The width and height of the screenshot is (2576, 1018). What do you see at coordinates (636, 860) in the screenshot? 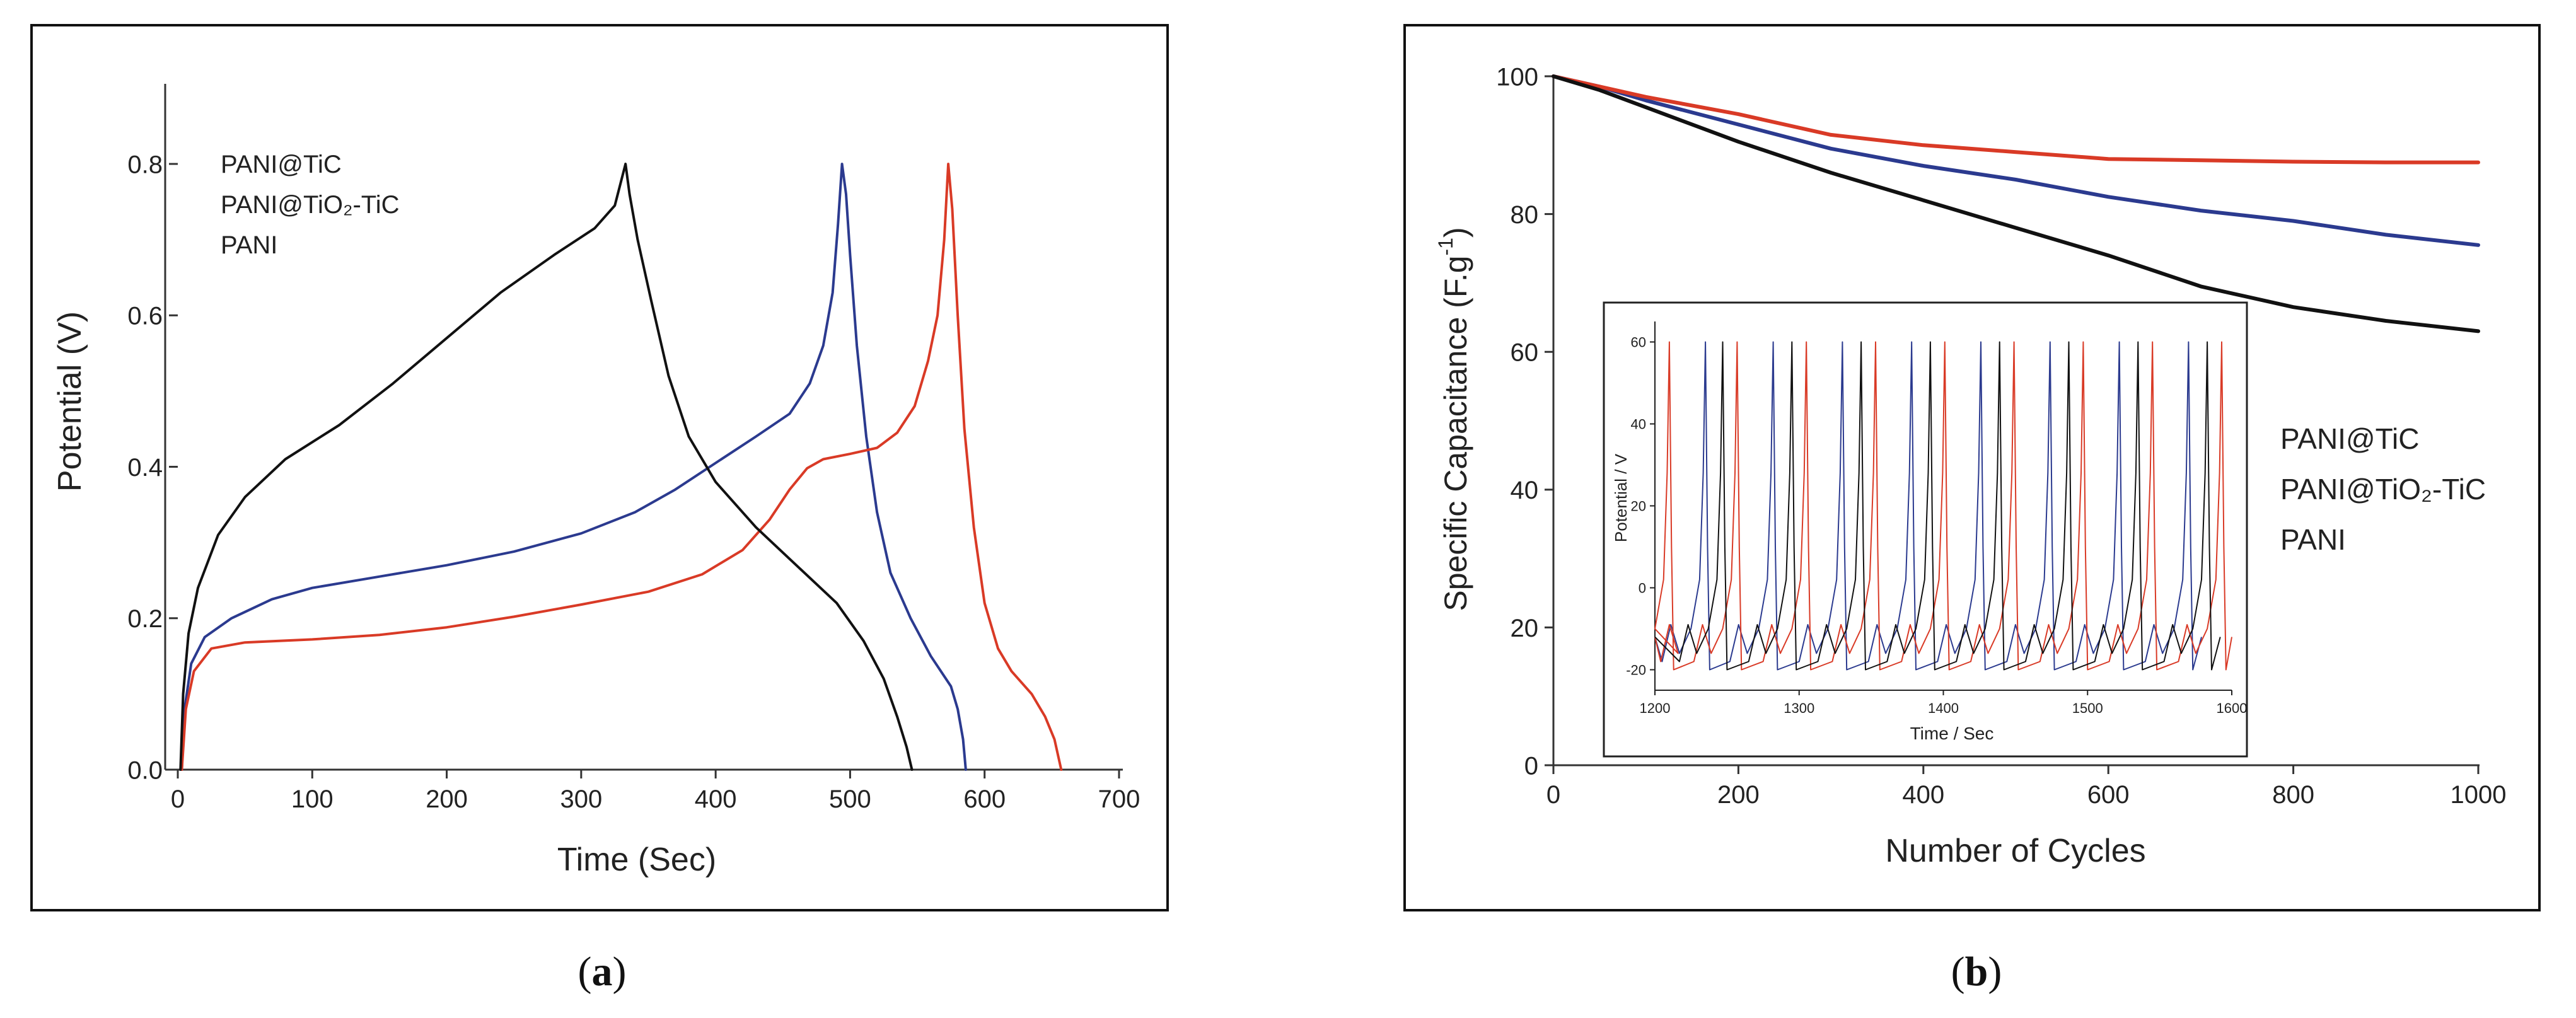
I see `panel-a-x-label: Time (Sec)` at bounding box center [636, 860].